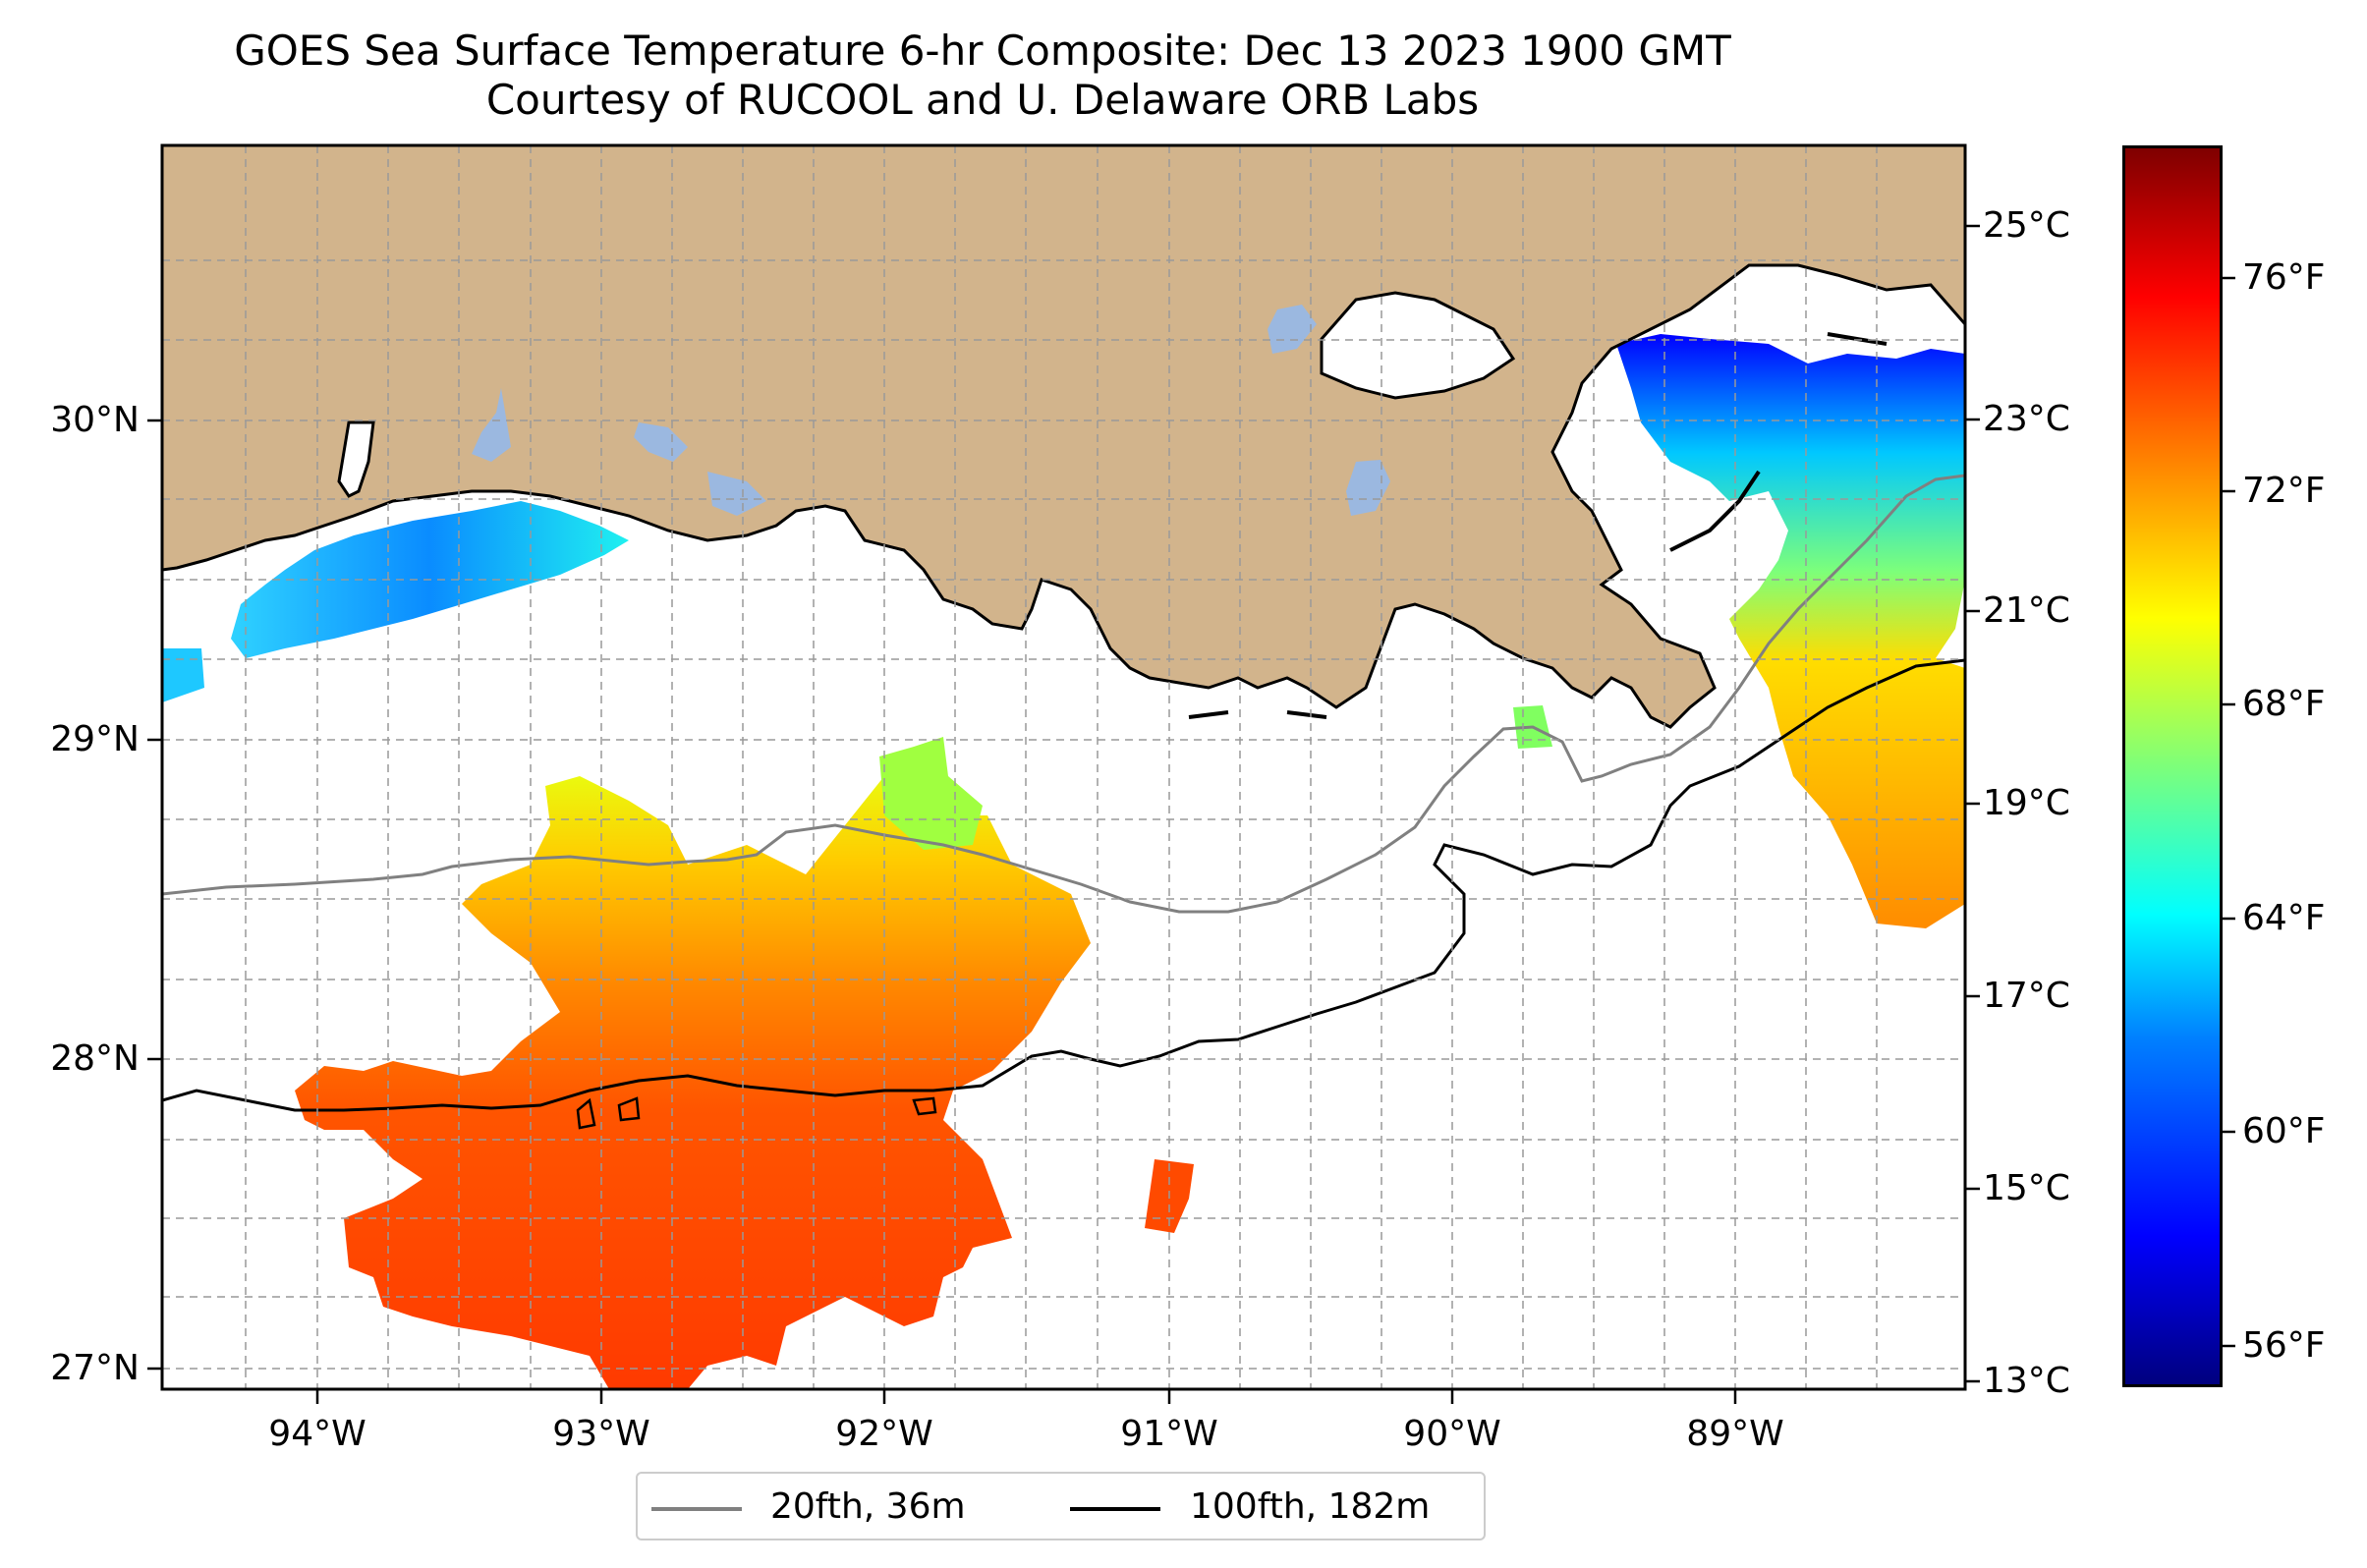  Describe the element at coordinates (95, 1058) in the screenshot. I see `lat-label-28n: 28°N` at that location.